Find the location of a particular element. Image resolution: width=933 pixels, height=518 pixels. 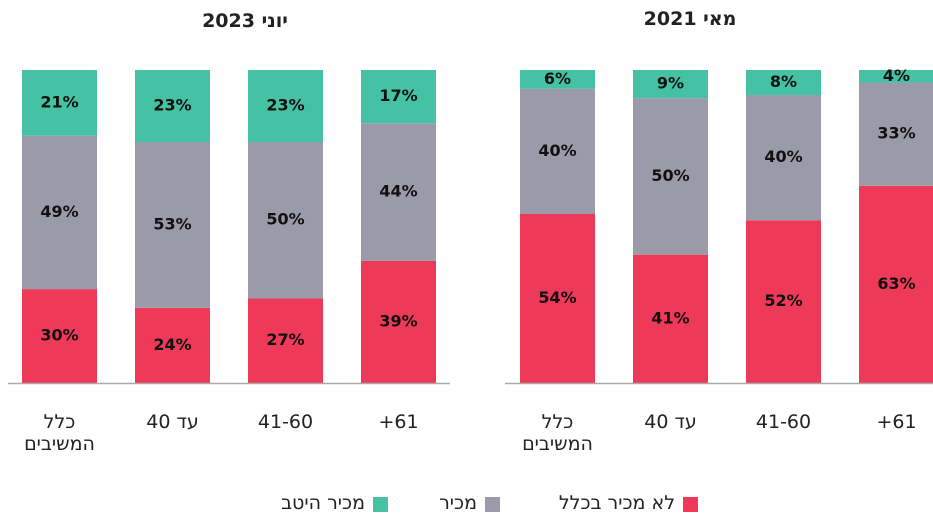

value-label: 9% is located at coordinates (670, 83).